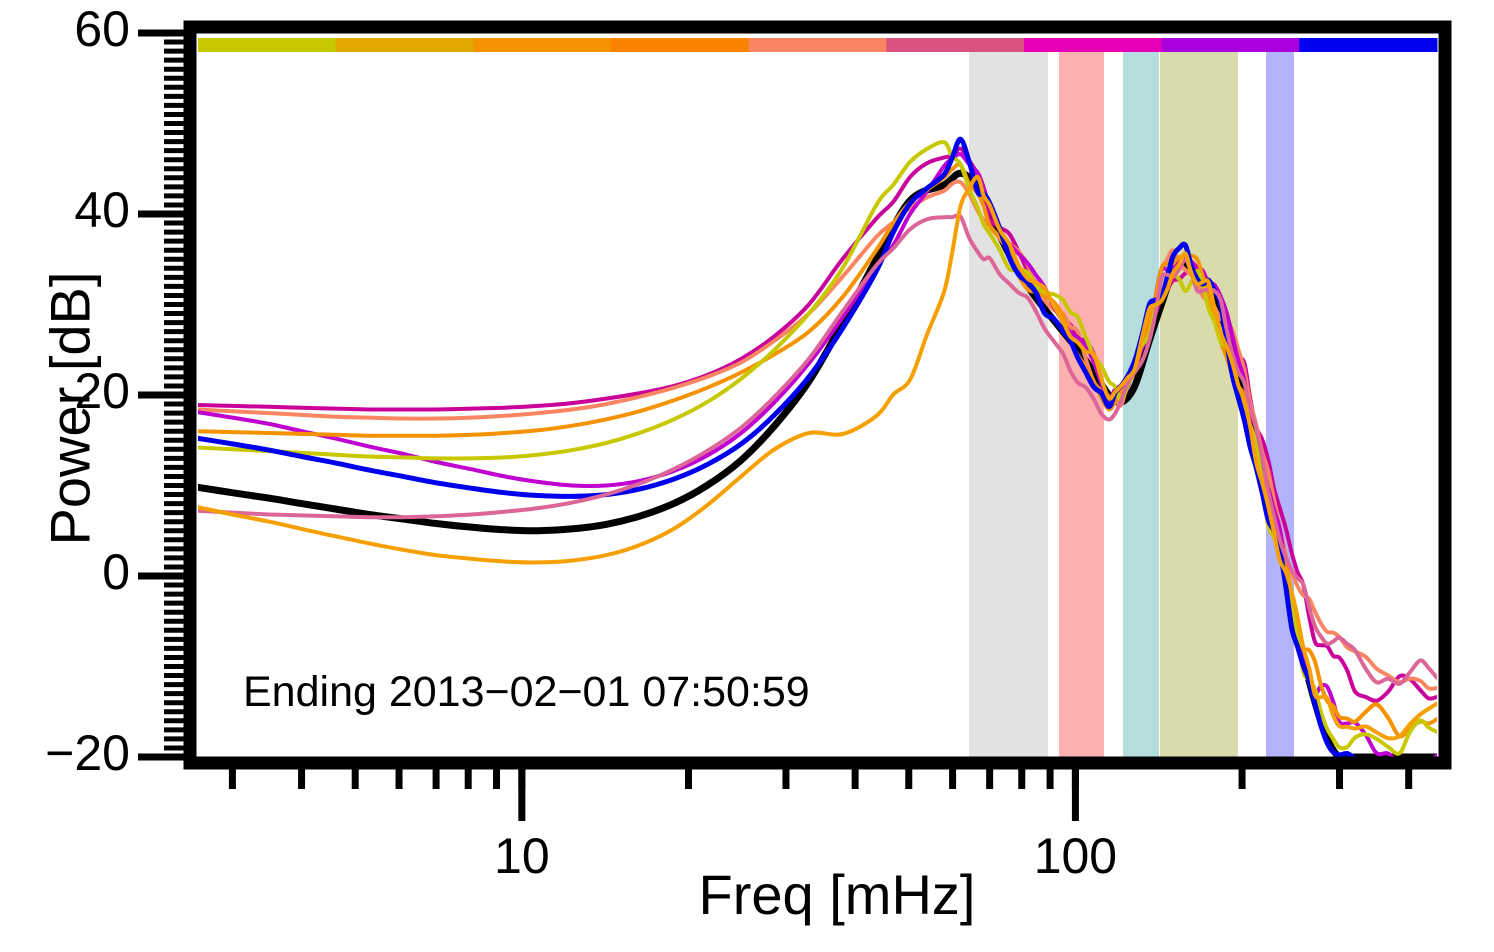  What do you see at coordinates (1075, 856) in the screenshot?
I see `x-tick-label-100: 100` at bounding box center [1075, 856].